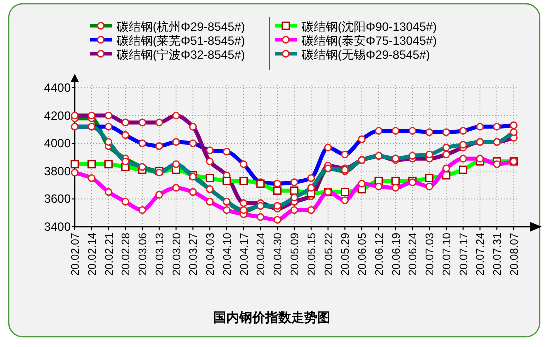 The height and width of the screenshot is (347, 549). Describe the element at coordinates (58, 227) in the screenshot. I see `y-tick-label: 3400` at that location.